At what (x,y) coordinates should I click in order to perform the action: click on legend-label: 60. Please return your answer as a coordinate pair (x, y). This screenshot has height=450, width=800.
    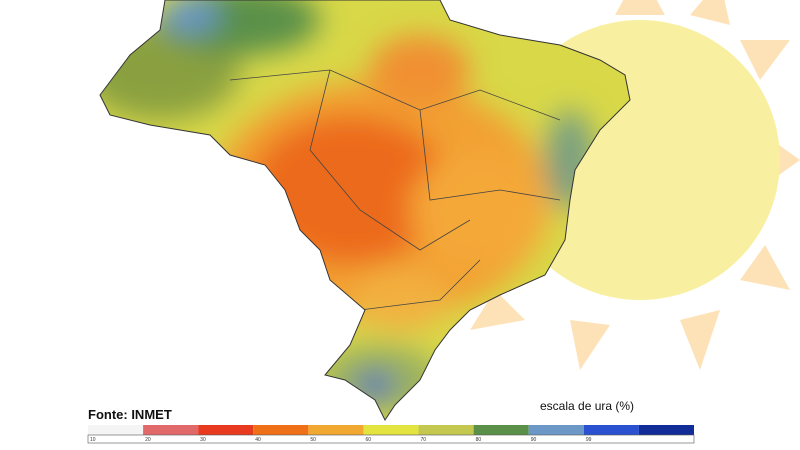
    Looking at the image, I should click on (368, 440).